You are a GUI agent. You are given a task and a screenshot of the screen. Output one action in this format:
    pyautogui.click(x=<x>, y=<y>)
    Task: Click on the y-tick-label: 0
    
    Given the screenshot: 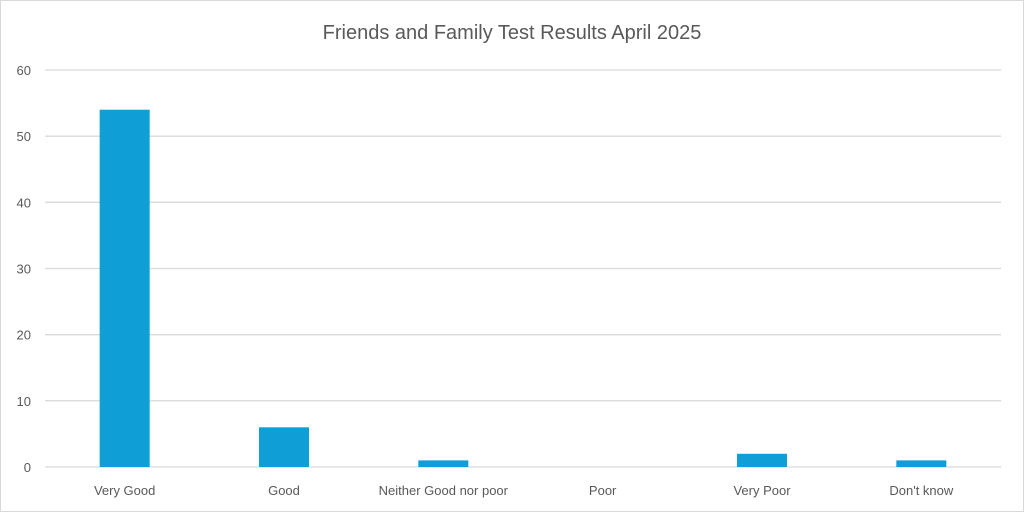 What is the action you would take?
    pyautogui.click(x=27, y=467)
    